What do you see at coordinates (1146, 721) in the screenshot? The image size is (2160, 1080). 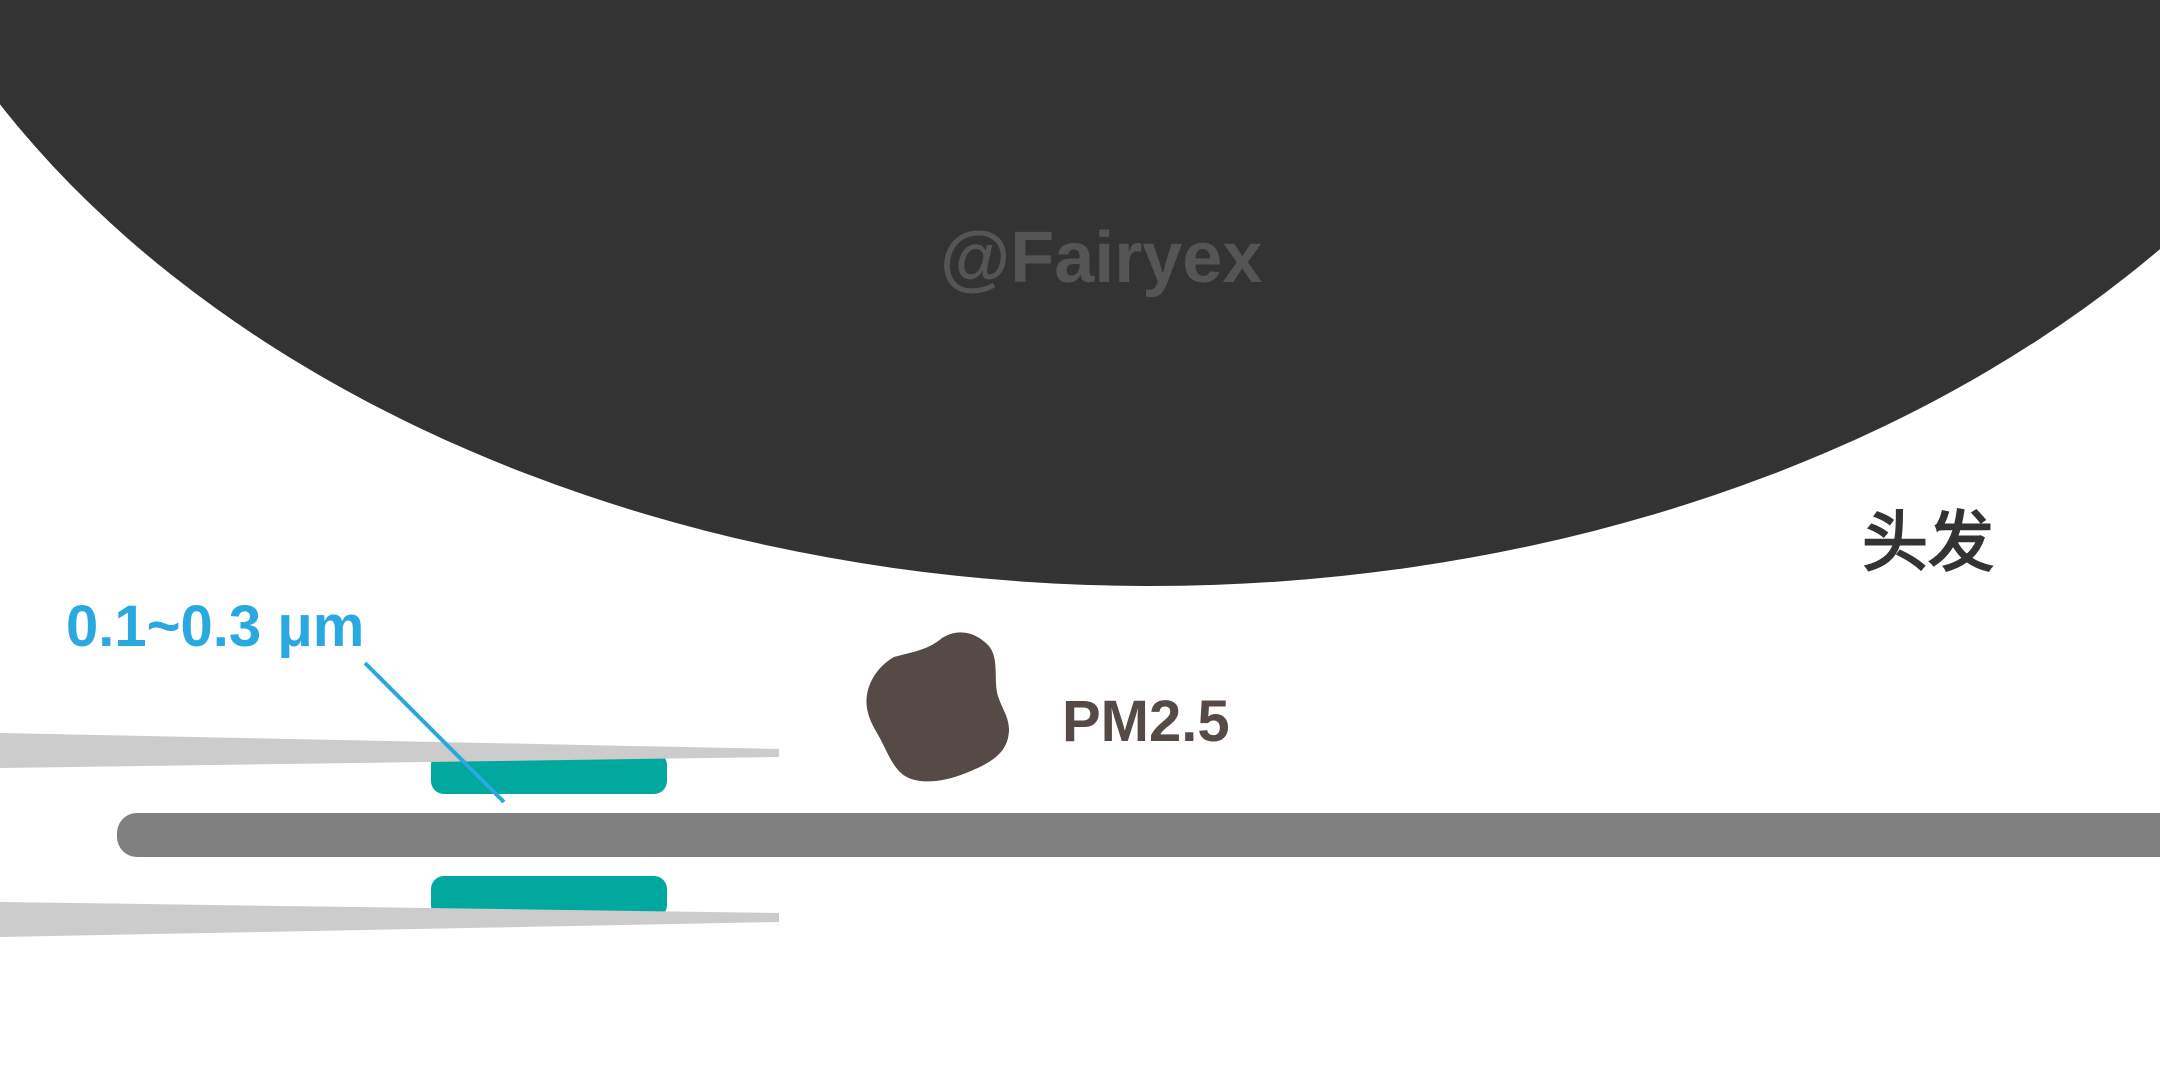 I see `pm25-label: PM2.5` at bounding box center [1146, 721].